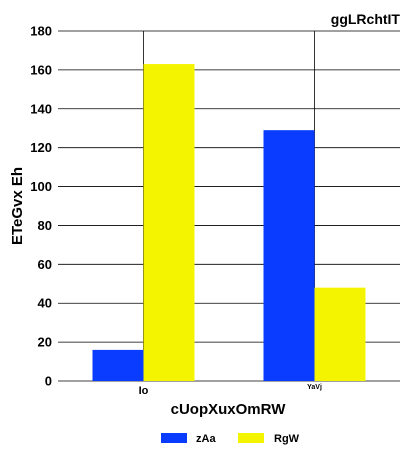 The image size is (413, 472). I want to click on x-tick-label-1: YaVj, so click(314, 387).